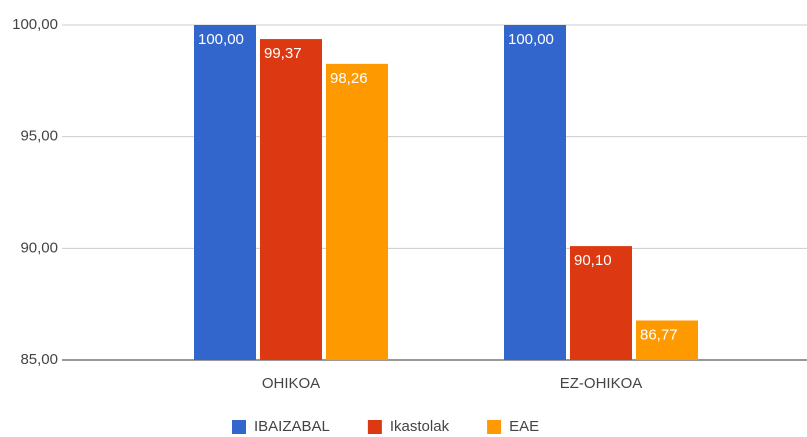  Describe the element at coordinates (292, 426) in the screenshot. I see `legend-label: IBAIZABAL` at that location.